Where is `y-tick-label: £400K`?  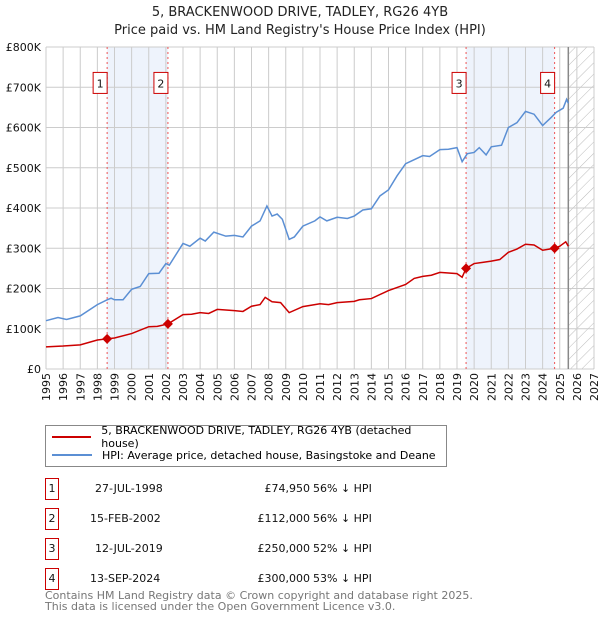 y-tick-label: £400K is located at coordinates (24, 208).